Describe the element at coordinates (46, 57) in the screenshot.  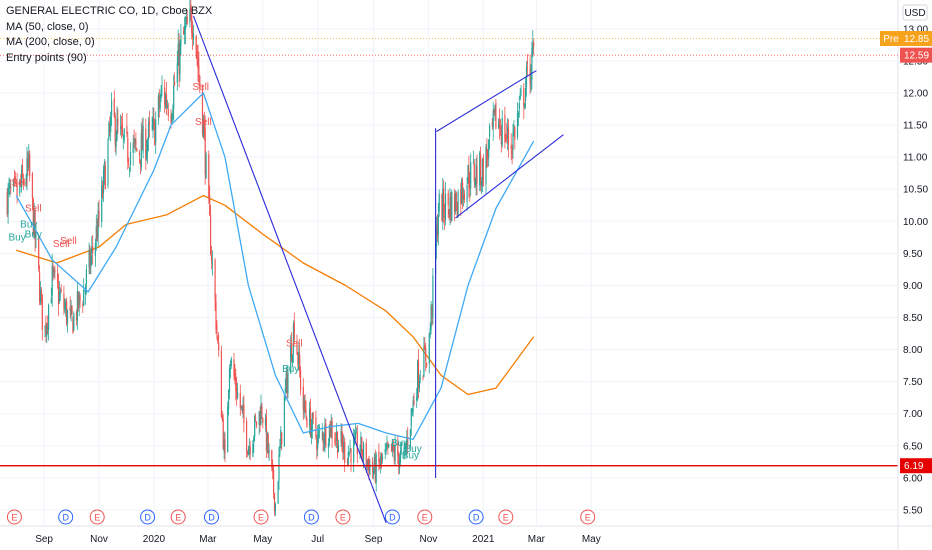
I see `entry-points-legend: Entry points (90)` at that location.